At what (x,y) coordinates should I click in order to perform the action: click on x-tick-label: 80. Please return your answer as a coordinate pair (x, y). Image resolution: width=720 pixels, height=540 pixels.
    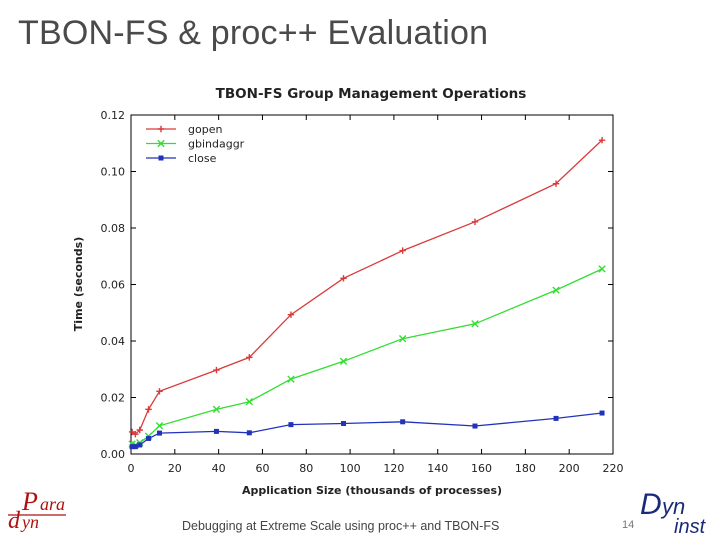
    Looking at the image, I should click on (306, 468).